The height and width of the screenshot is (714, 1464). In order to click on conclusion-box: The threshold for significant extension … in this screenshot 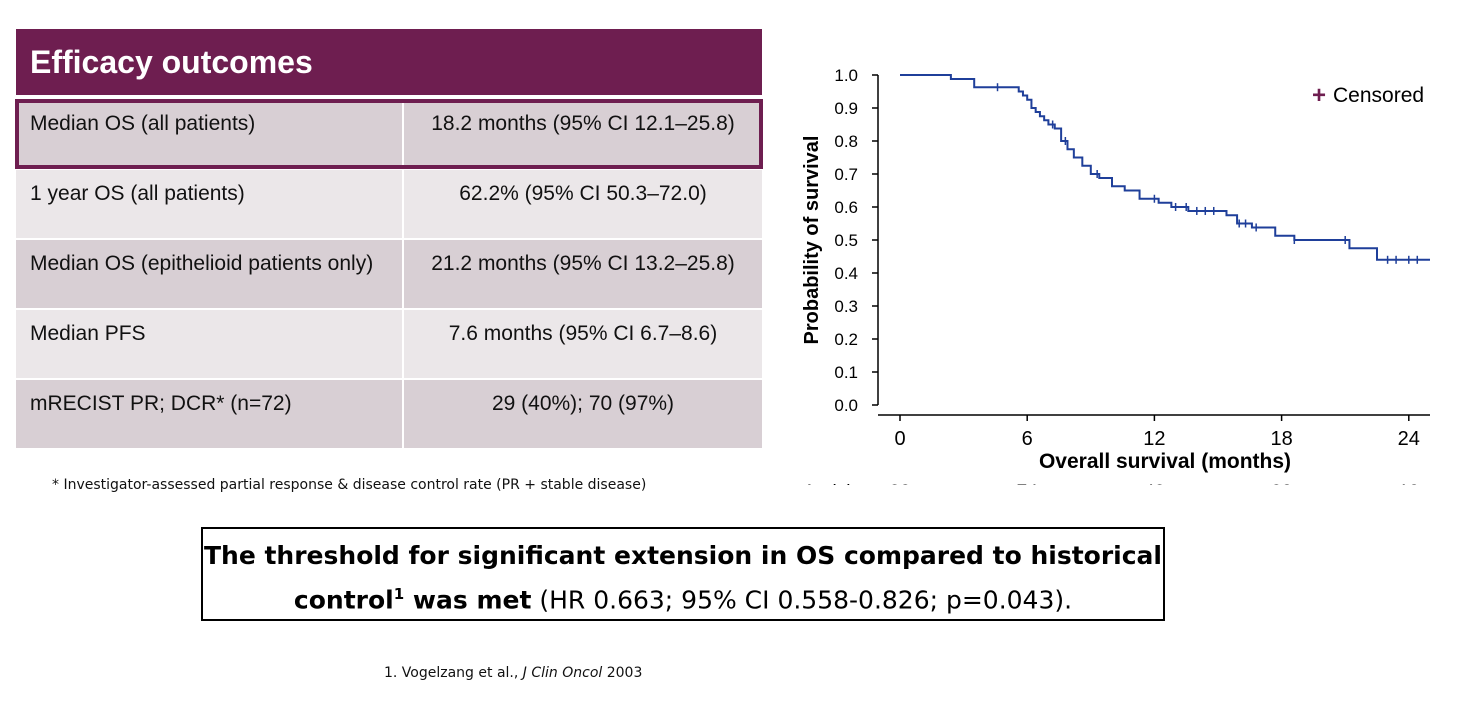, I will do `click(683, 574)`.